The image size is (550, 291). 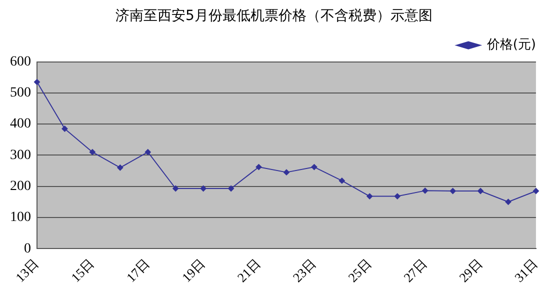 What do you see at coordinates (359, 271) in the screenshot?
I see `x-tick-label: 25日` at bounding box center [359, 271].